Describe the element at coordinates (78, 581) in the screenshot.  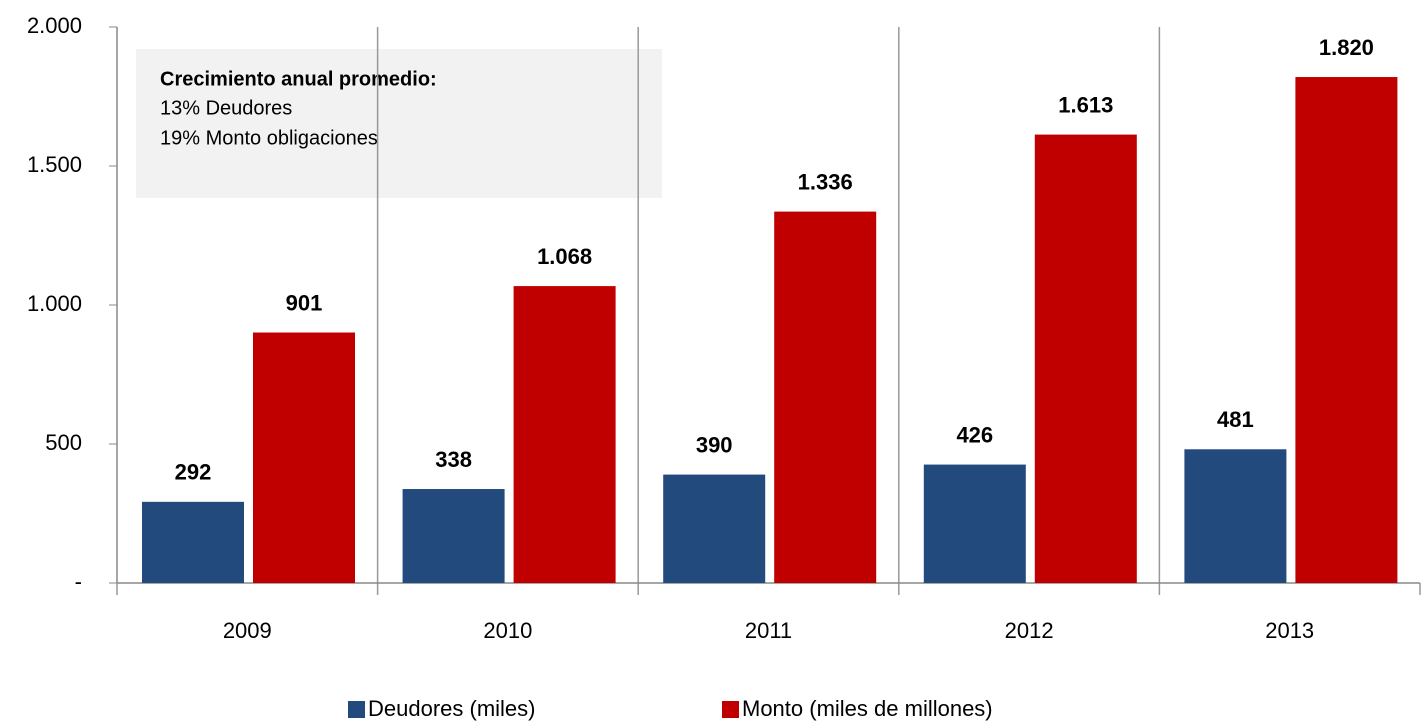
I see `y-tick-label: -` at that location.